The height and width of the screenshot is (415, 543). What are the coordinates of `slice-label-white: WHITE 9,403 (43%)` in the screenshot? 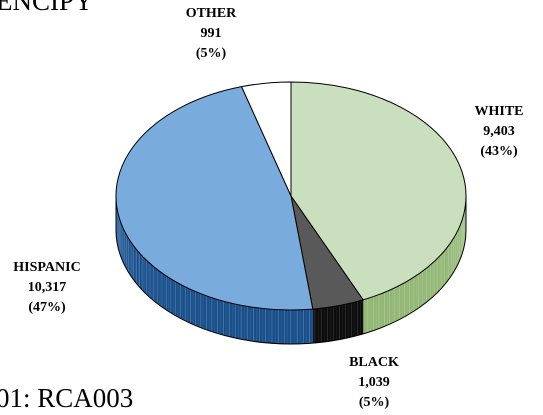 It's located at (499, 132).